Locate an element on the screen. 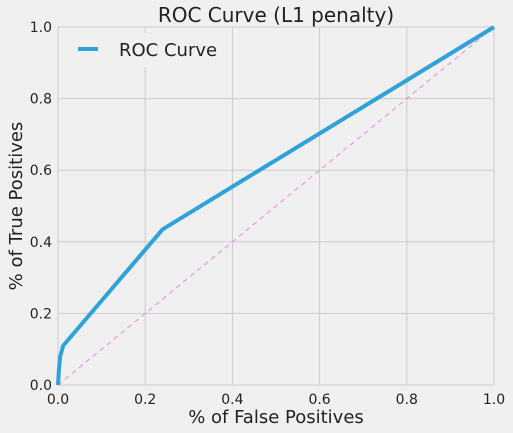 This screenshot has height=433, width=513. y-axis-label: % of True Positives is located at coordinates (16, 206).